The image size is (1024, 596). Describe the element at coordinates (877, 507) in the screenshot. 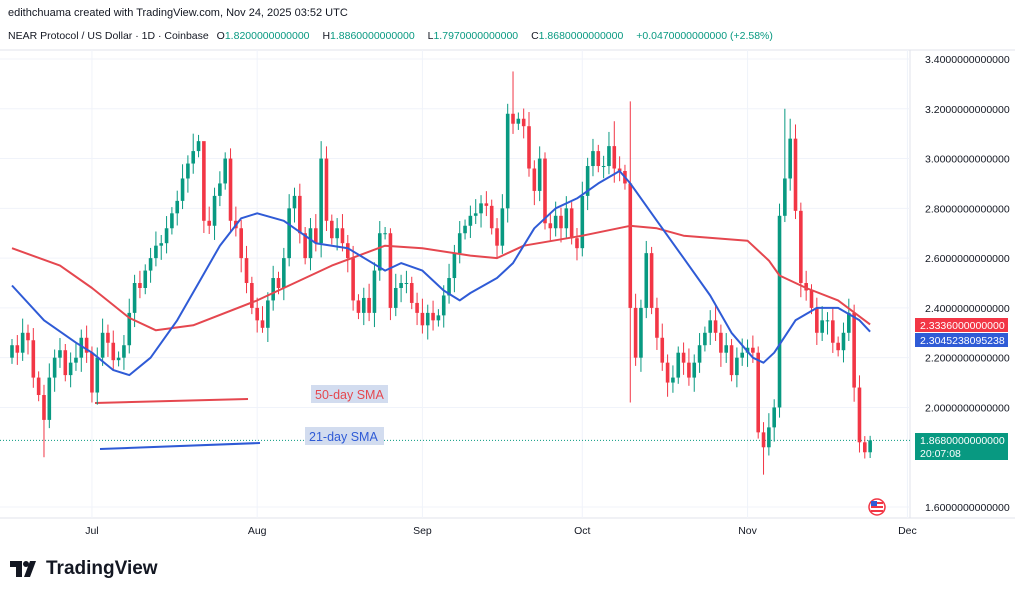

I see `us-flag-icon` at that location.